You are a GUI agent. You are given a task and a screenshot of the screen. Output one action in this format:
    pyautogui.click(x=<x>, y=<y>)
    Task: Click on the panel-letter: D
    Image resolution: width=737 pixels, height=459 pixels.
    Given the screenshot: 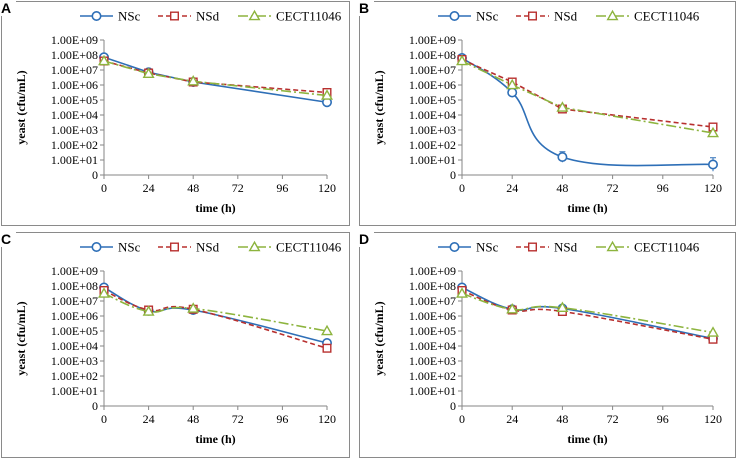 What is the action you would take?
    pyautogui.click(x=366, y=239)
    